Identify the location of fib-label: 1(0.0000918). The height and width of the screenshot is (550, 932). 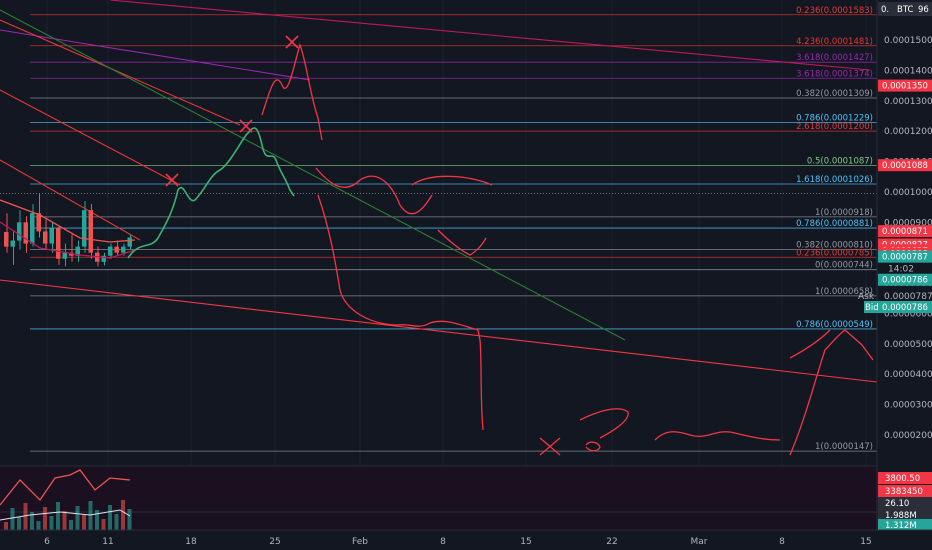
(844, 213).